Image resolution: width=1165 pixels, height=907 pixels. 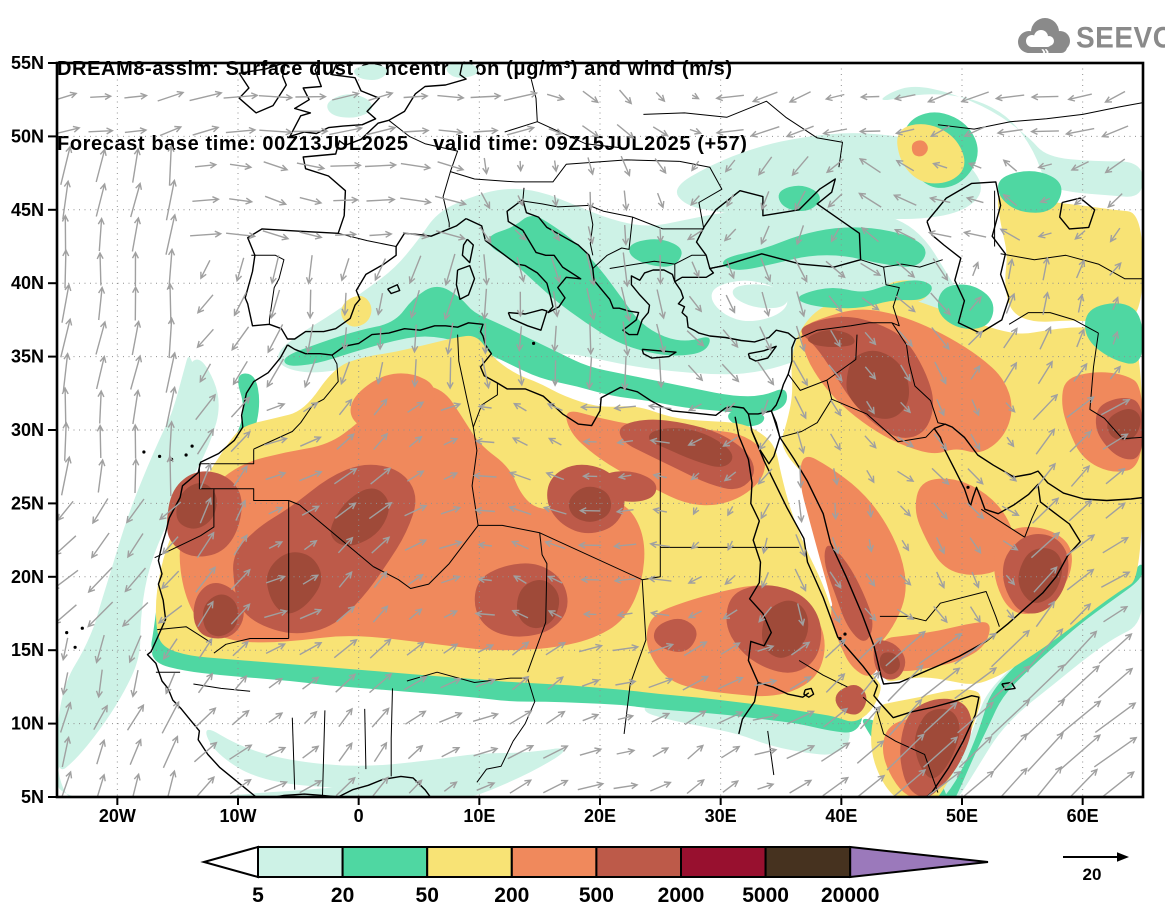 I want to click on lon-tick-label: 50E, so click(x=962, y=816).